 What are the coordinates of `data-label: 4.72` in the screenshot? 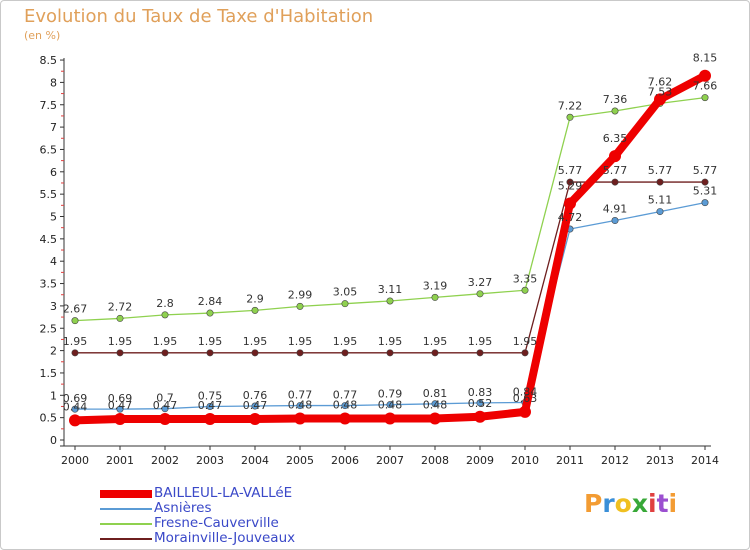 It's located at (570, 217).